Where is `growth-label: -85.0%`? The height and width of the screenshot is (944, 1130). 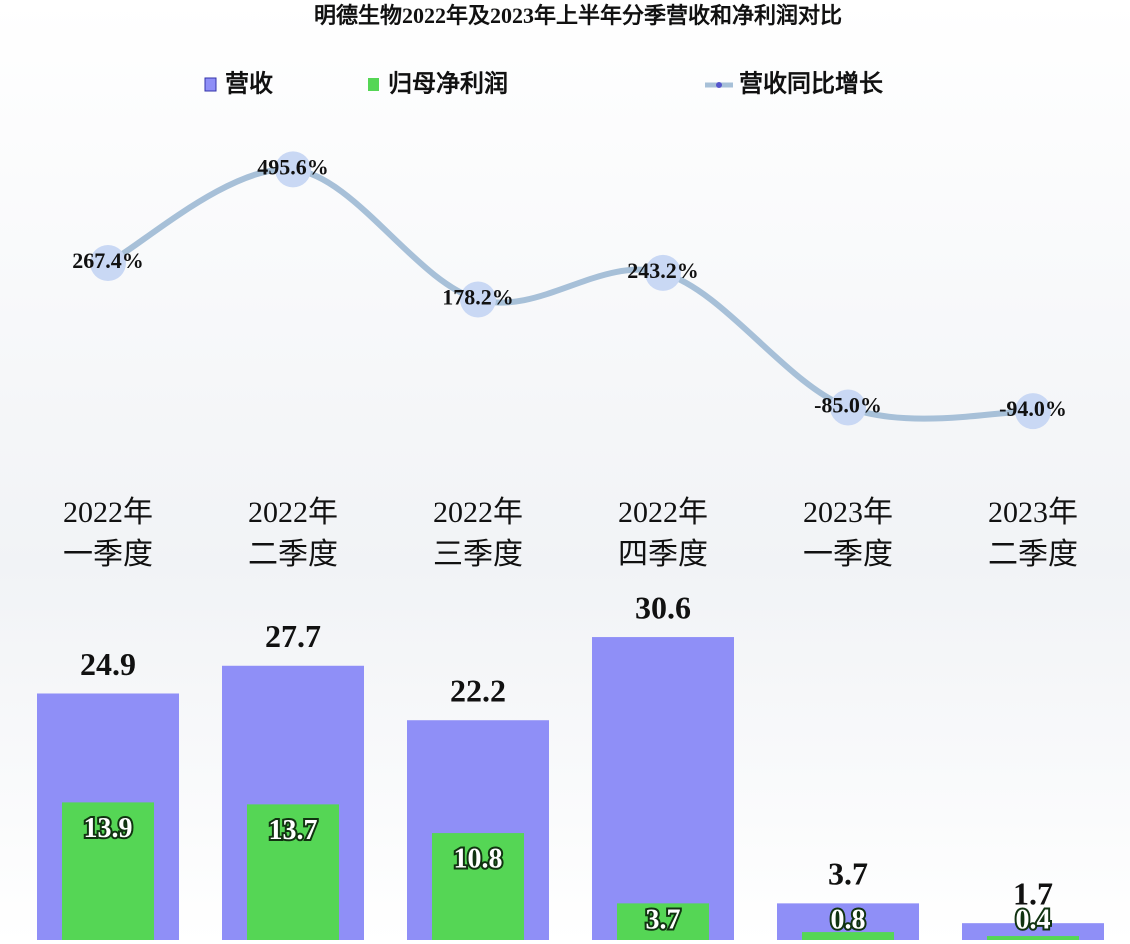 growth-label: -85.0% is located at coordinates (848, 404).